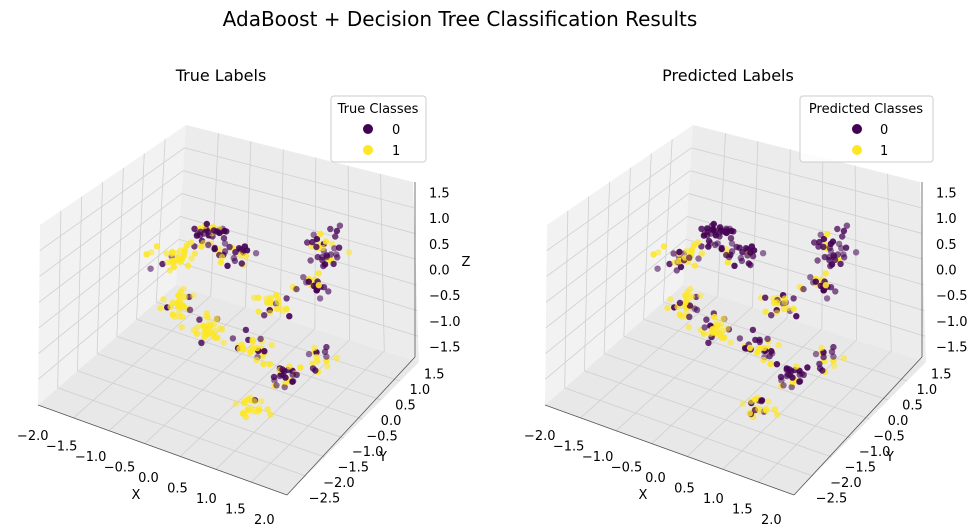  Describe the element at coordinates (351, 426) in the screenshot. I see `y-axis-line` at that location.